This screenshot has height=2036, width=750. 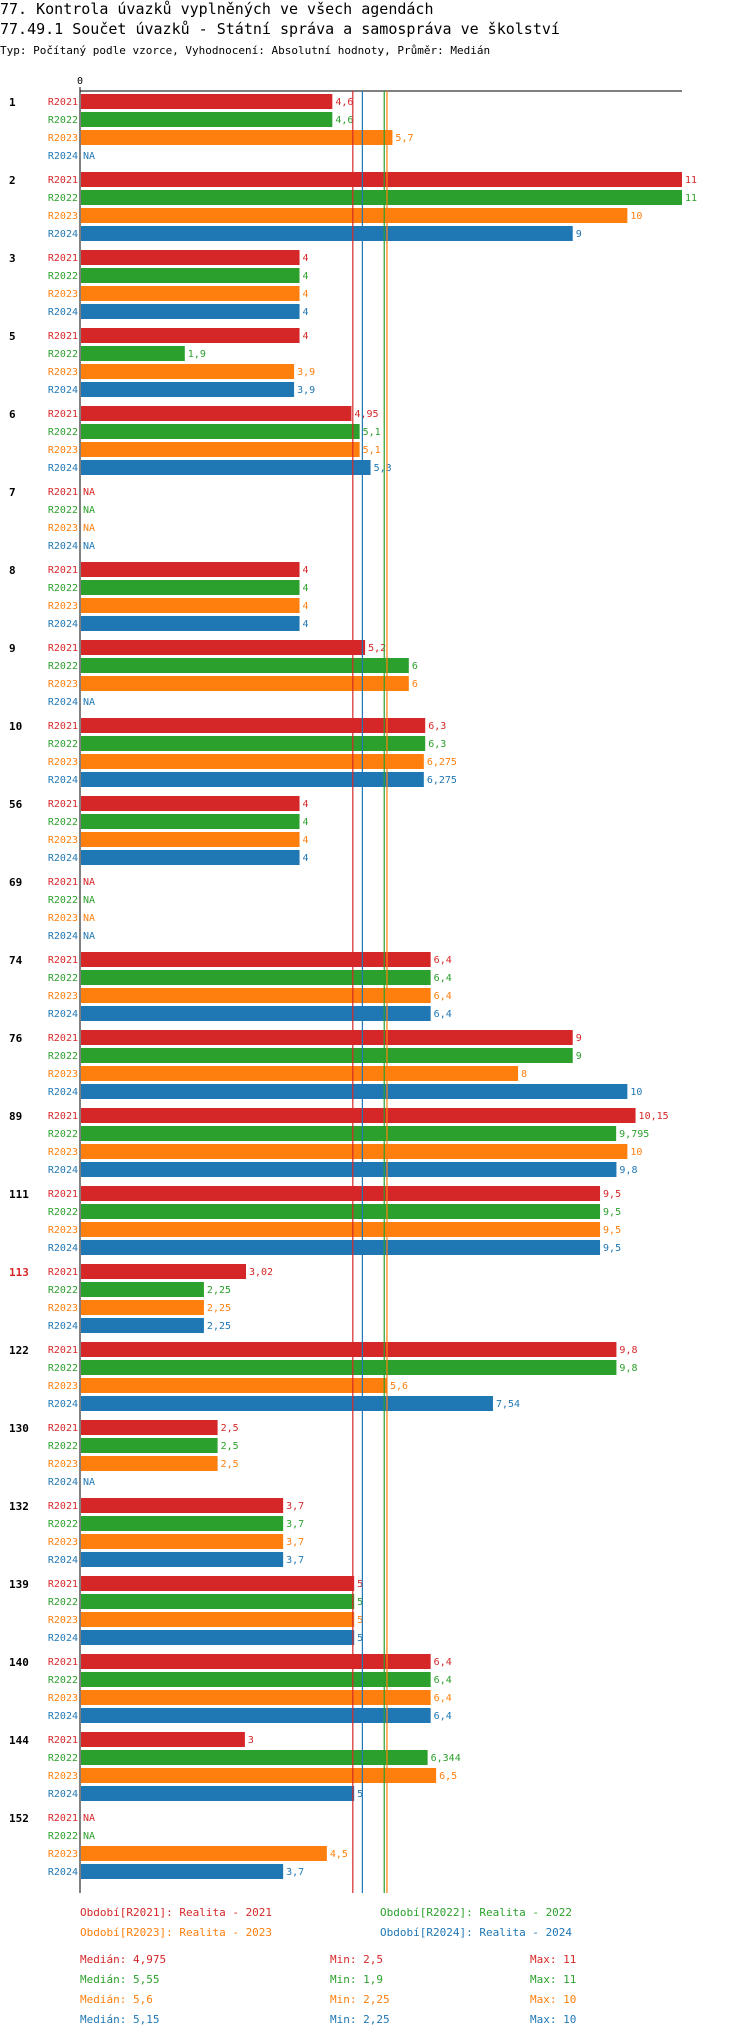 What do you see at coordinates (443, 978) in the screenshot?
I see `data-label-74-r2022: 6,4` at bounding box center [443, 978].